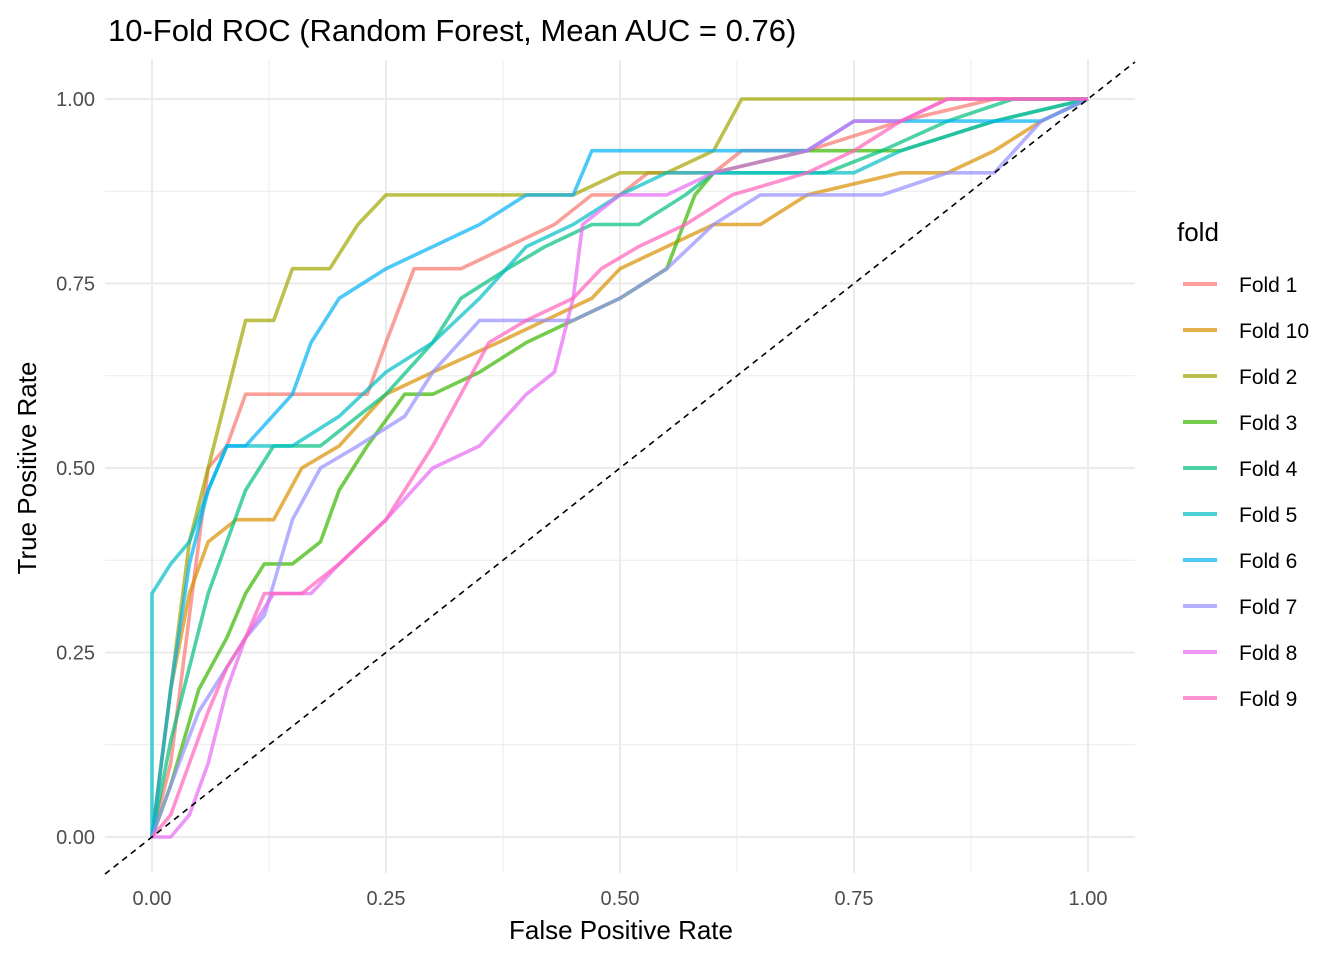 This screenshot has height=960, width=1344. What do you see at coordinates (1268, 607) in the screenshot?
I see `legend-label: Fold 7` at bounding box center [1268, 607].